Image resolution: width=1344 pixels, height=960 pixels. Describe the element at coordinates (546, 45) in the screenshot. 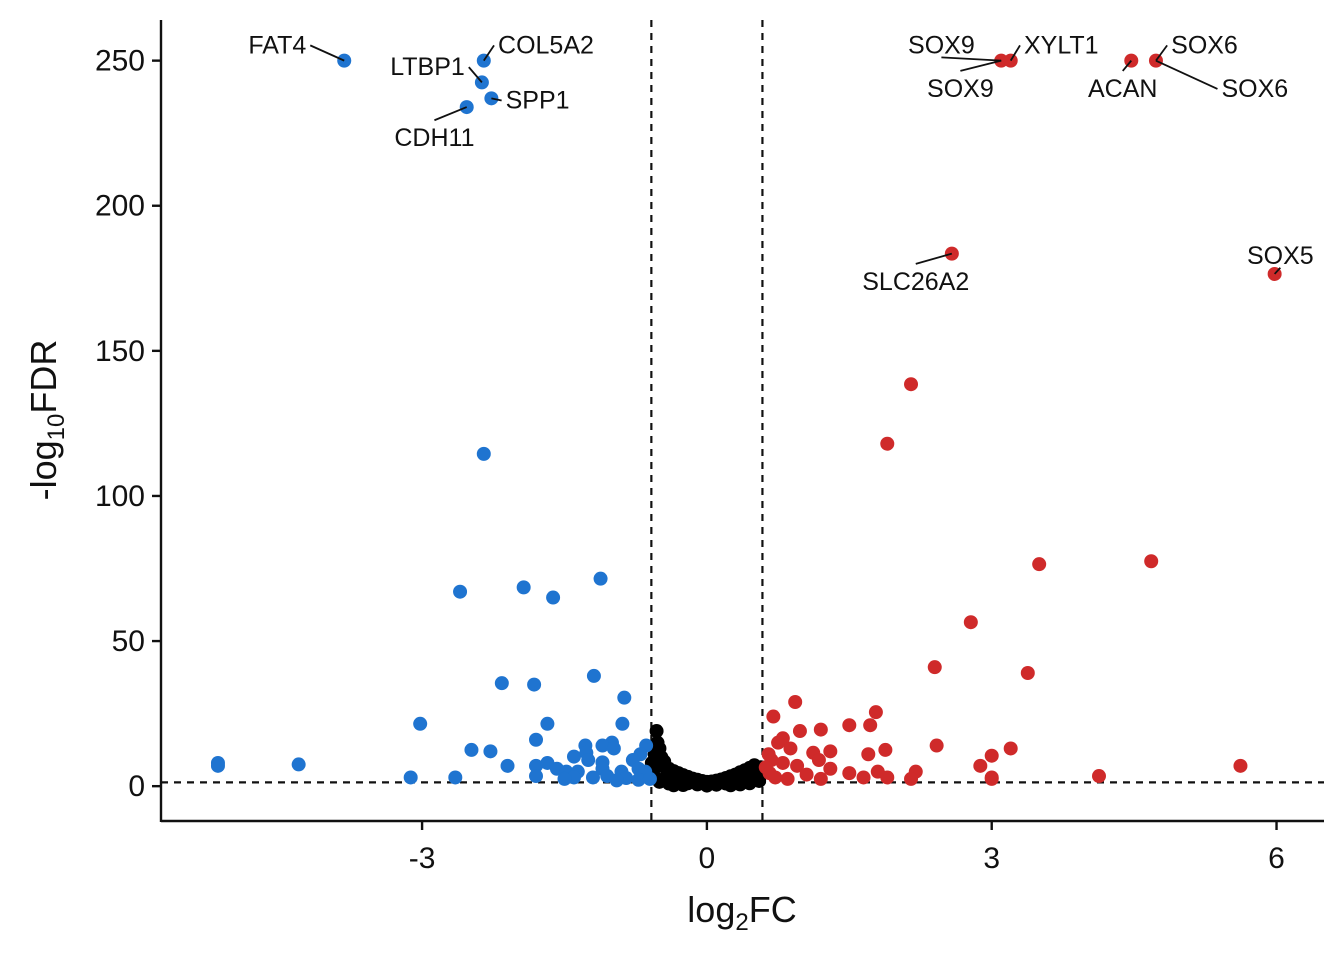

I see `gene-label: COL5A2` at that location.